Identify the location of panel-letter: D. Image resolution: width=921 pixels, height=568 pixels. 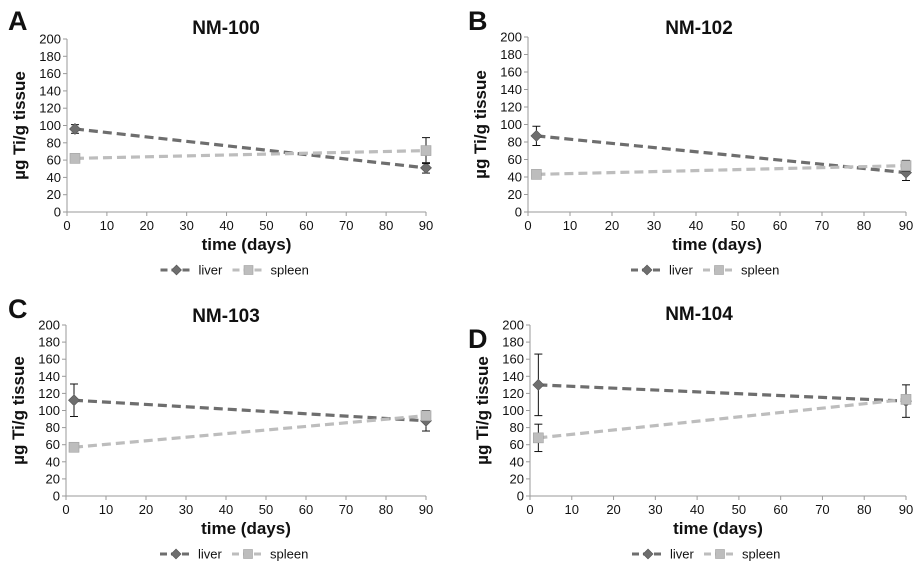
(478, 339).